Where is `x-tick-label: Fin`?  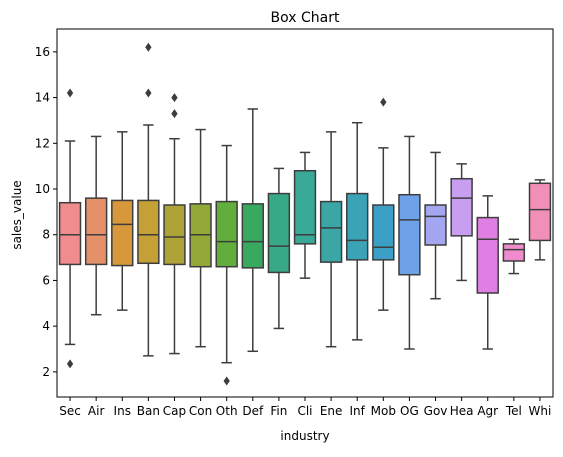 x-tick-label: Fin is located at coordinates (278, 411).